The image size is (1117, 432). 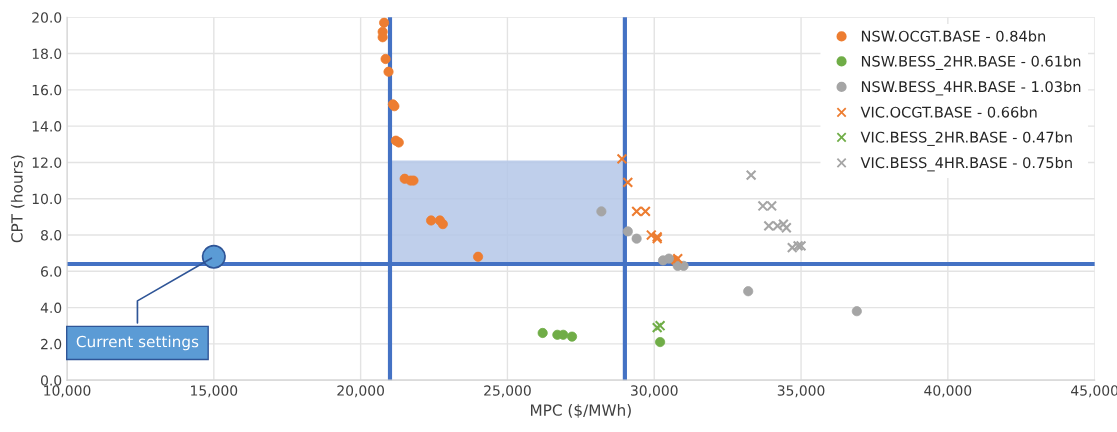 What do you see at coordinates (17, 199) in the screenshot?
I see `y-axis-title: CPT (hours)` at bounding box center [17, 199].